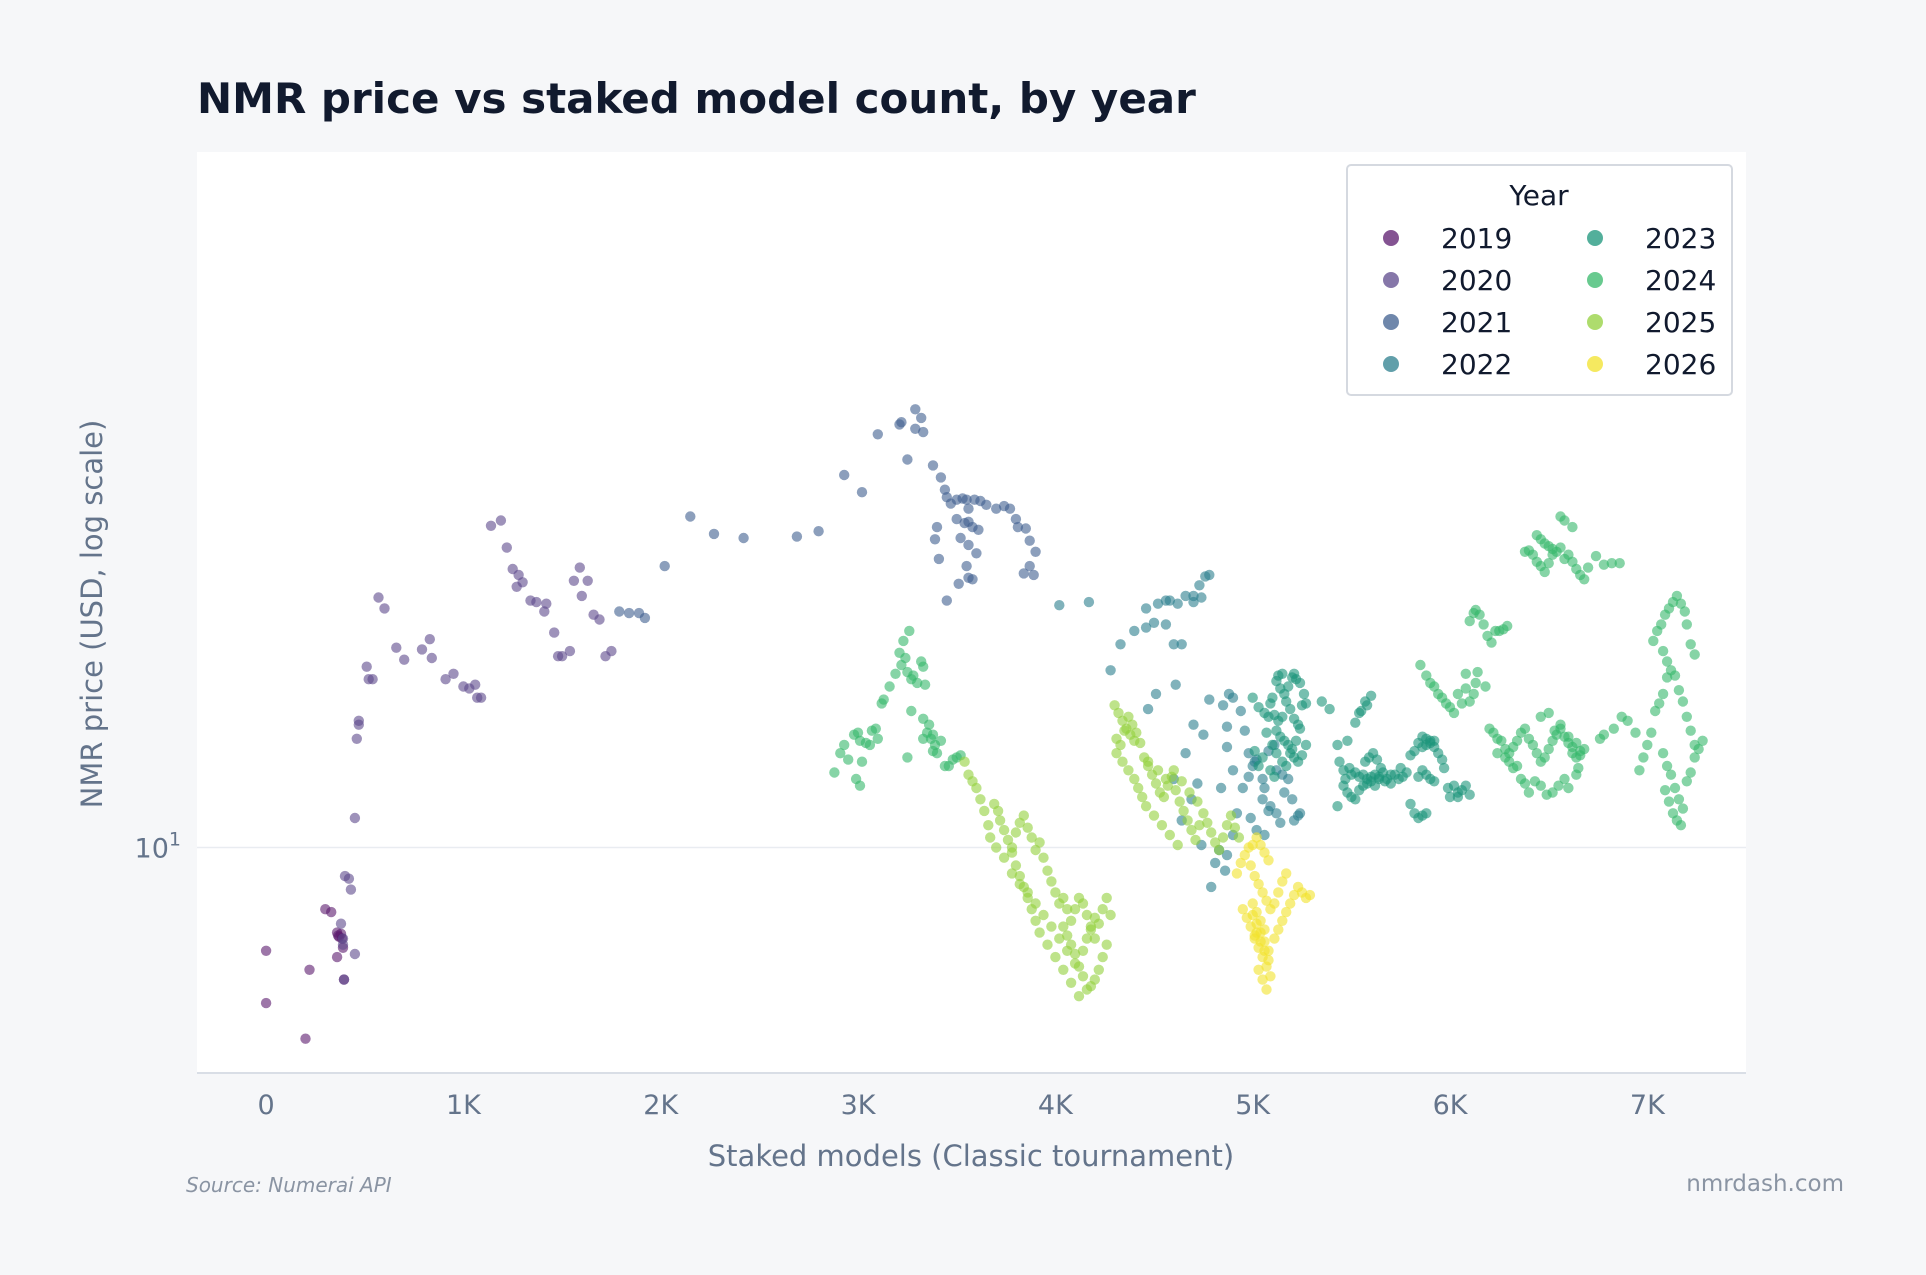 This screenshot has height=1275, width=1926. What do you see at coordinates (158, 846) in the screenshot?
I see `y-tick-label: 101` at bounding box center [158, 846].